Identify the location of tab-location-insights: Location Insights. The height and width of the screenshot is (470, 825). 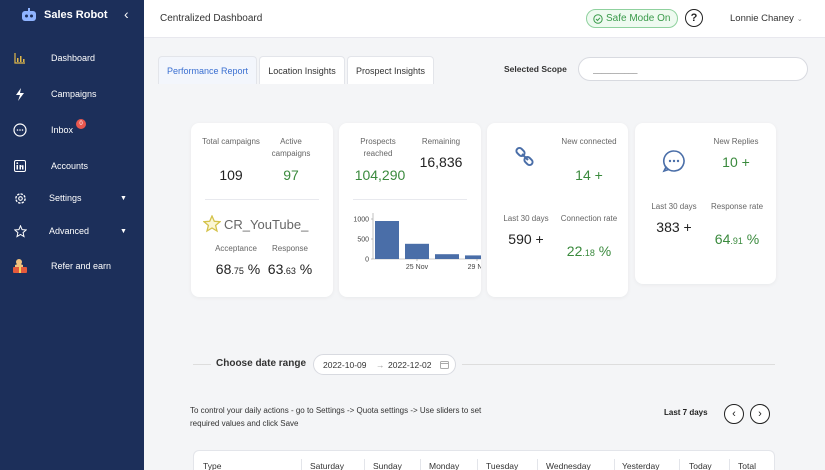
(302, 70).